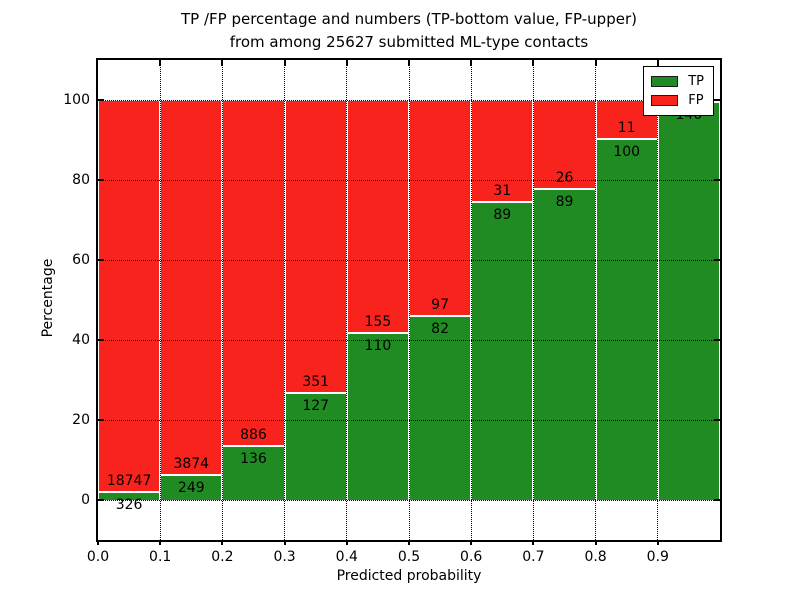 Image resolution: width=800 pixels, height=600 pixels. I want to click on tp-count-label: 110, so click(378, 345).